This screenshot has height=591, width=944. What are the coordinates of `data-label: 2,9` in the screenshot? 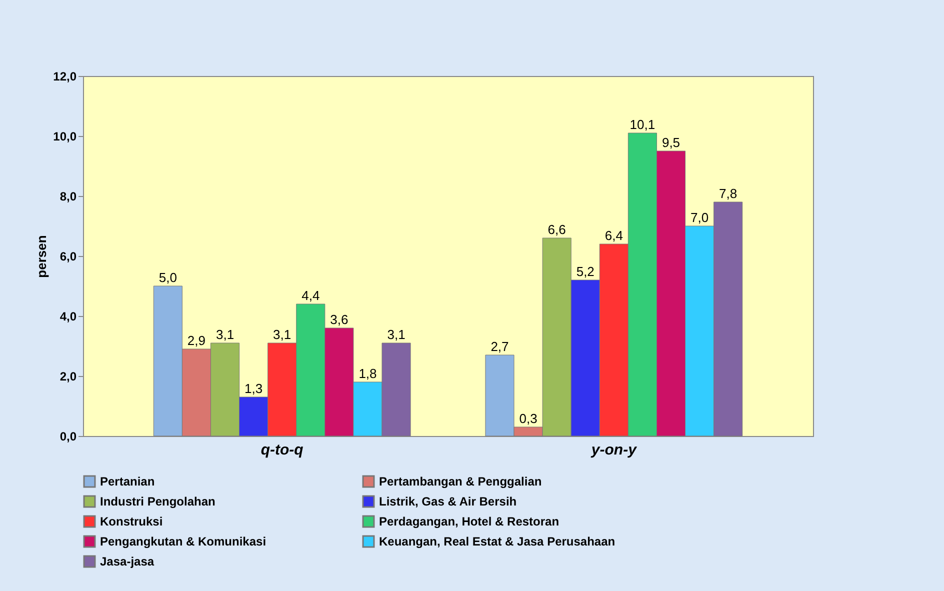 It's located at (196, 340).